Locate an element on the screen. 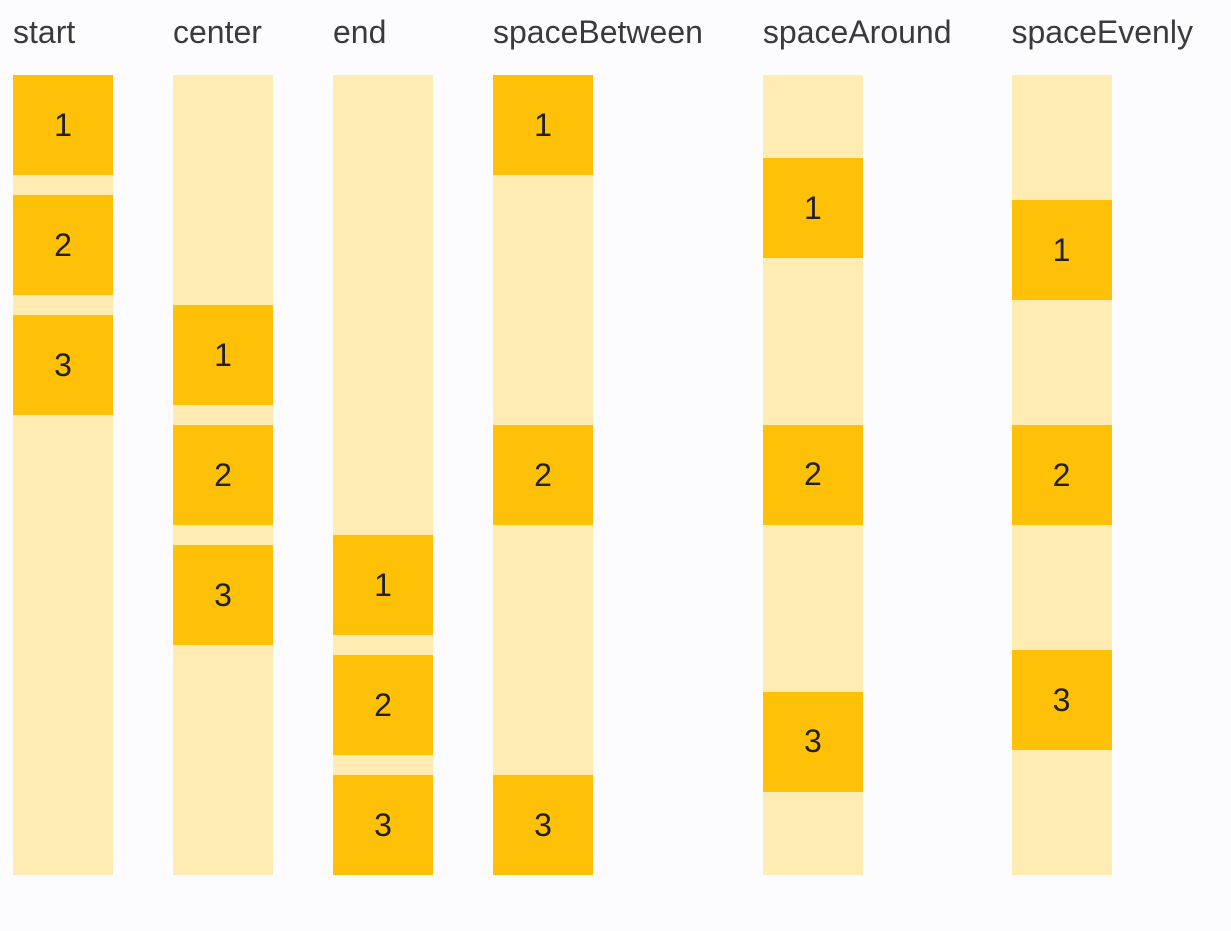  flex-track-spaceEvenly: 1 2 3 is located at coordinates (1061, 475).